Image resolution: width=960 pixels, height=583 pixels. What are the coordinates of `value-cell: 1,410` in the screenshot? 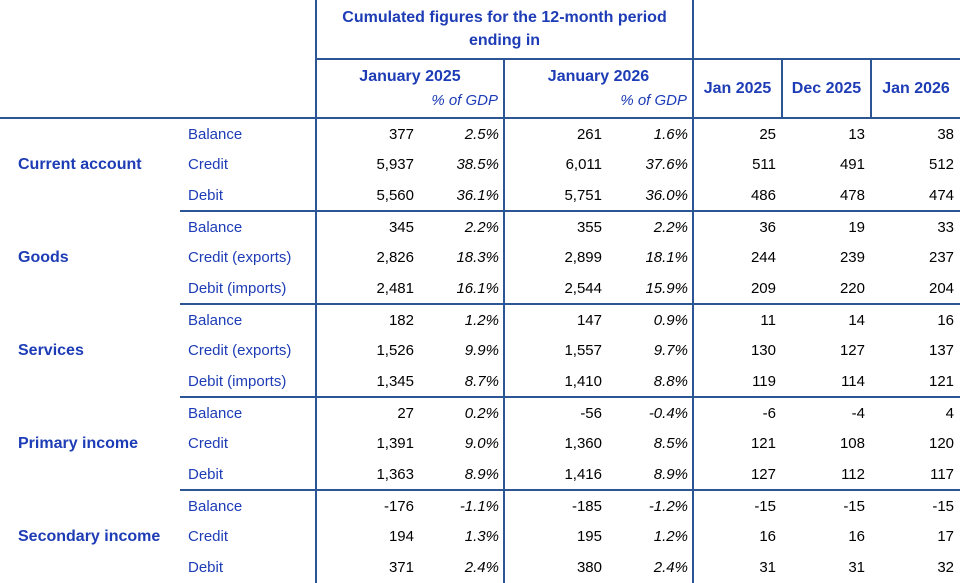 It's located at (556, 382).